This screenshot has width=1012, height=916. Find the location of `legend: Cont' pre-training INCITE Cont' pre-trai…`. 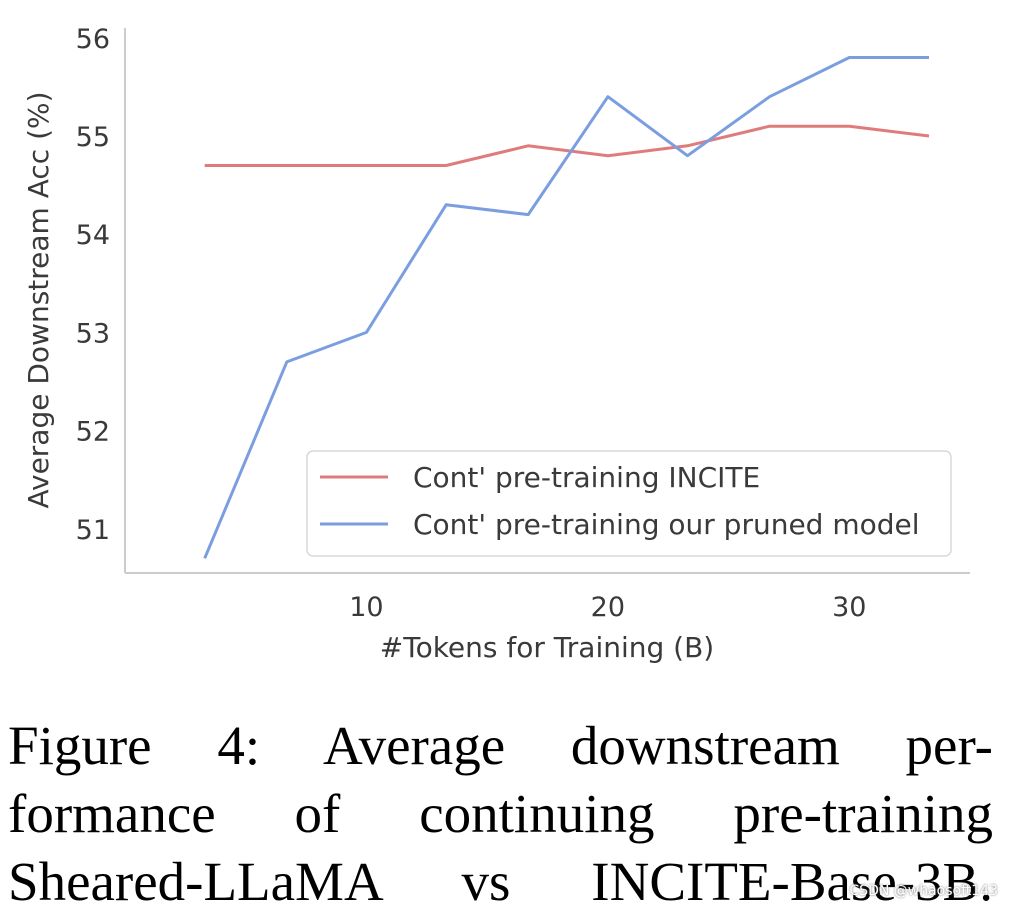

legend: Cont' pre-training INCITE Cont' pre-trai… is located at coordinates (629, 503).